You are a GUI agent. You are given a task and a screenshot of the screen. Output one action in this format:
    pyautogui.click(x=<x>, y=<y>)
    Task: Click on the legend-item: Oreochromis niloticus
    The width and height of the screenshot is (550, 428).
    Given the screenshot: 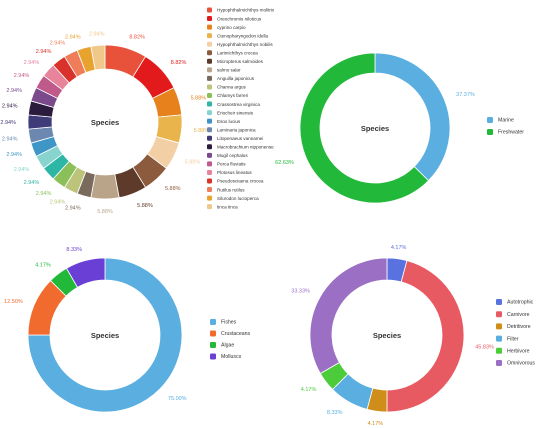 What is the action you would take?
    pyautogui.click(x=234, y=18)
    